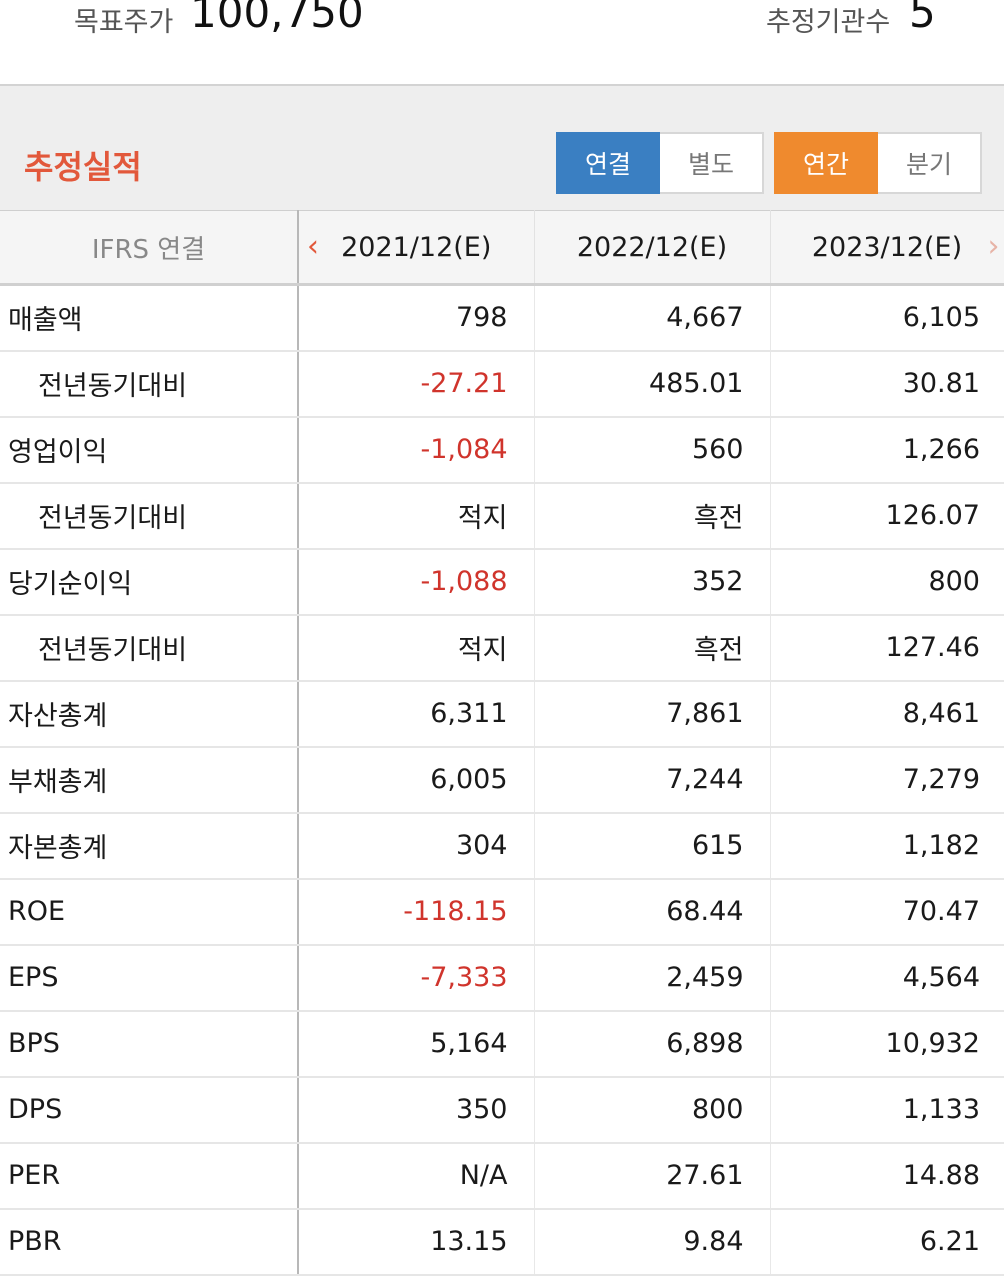 Image resolution: width=1004 pixels, height=1280 pixels. I want to click on table-cell: 798, so click(416, 318).